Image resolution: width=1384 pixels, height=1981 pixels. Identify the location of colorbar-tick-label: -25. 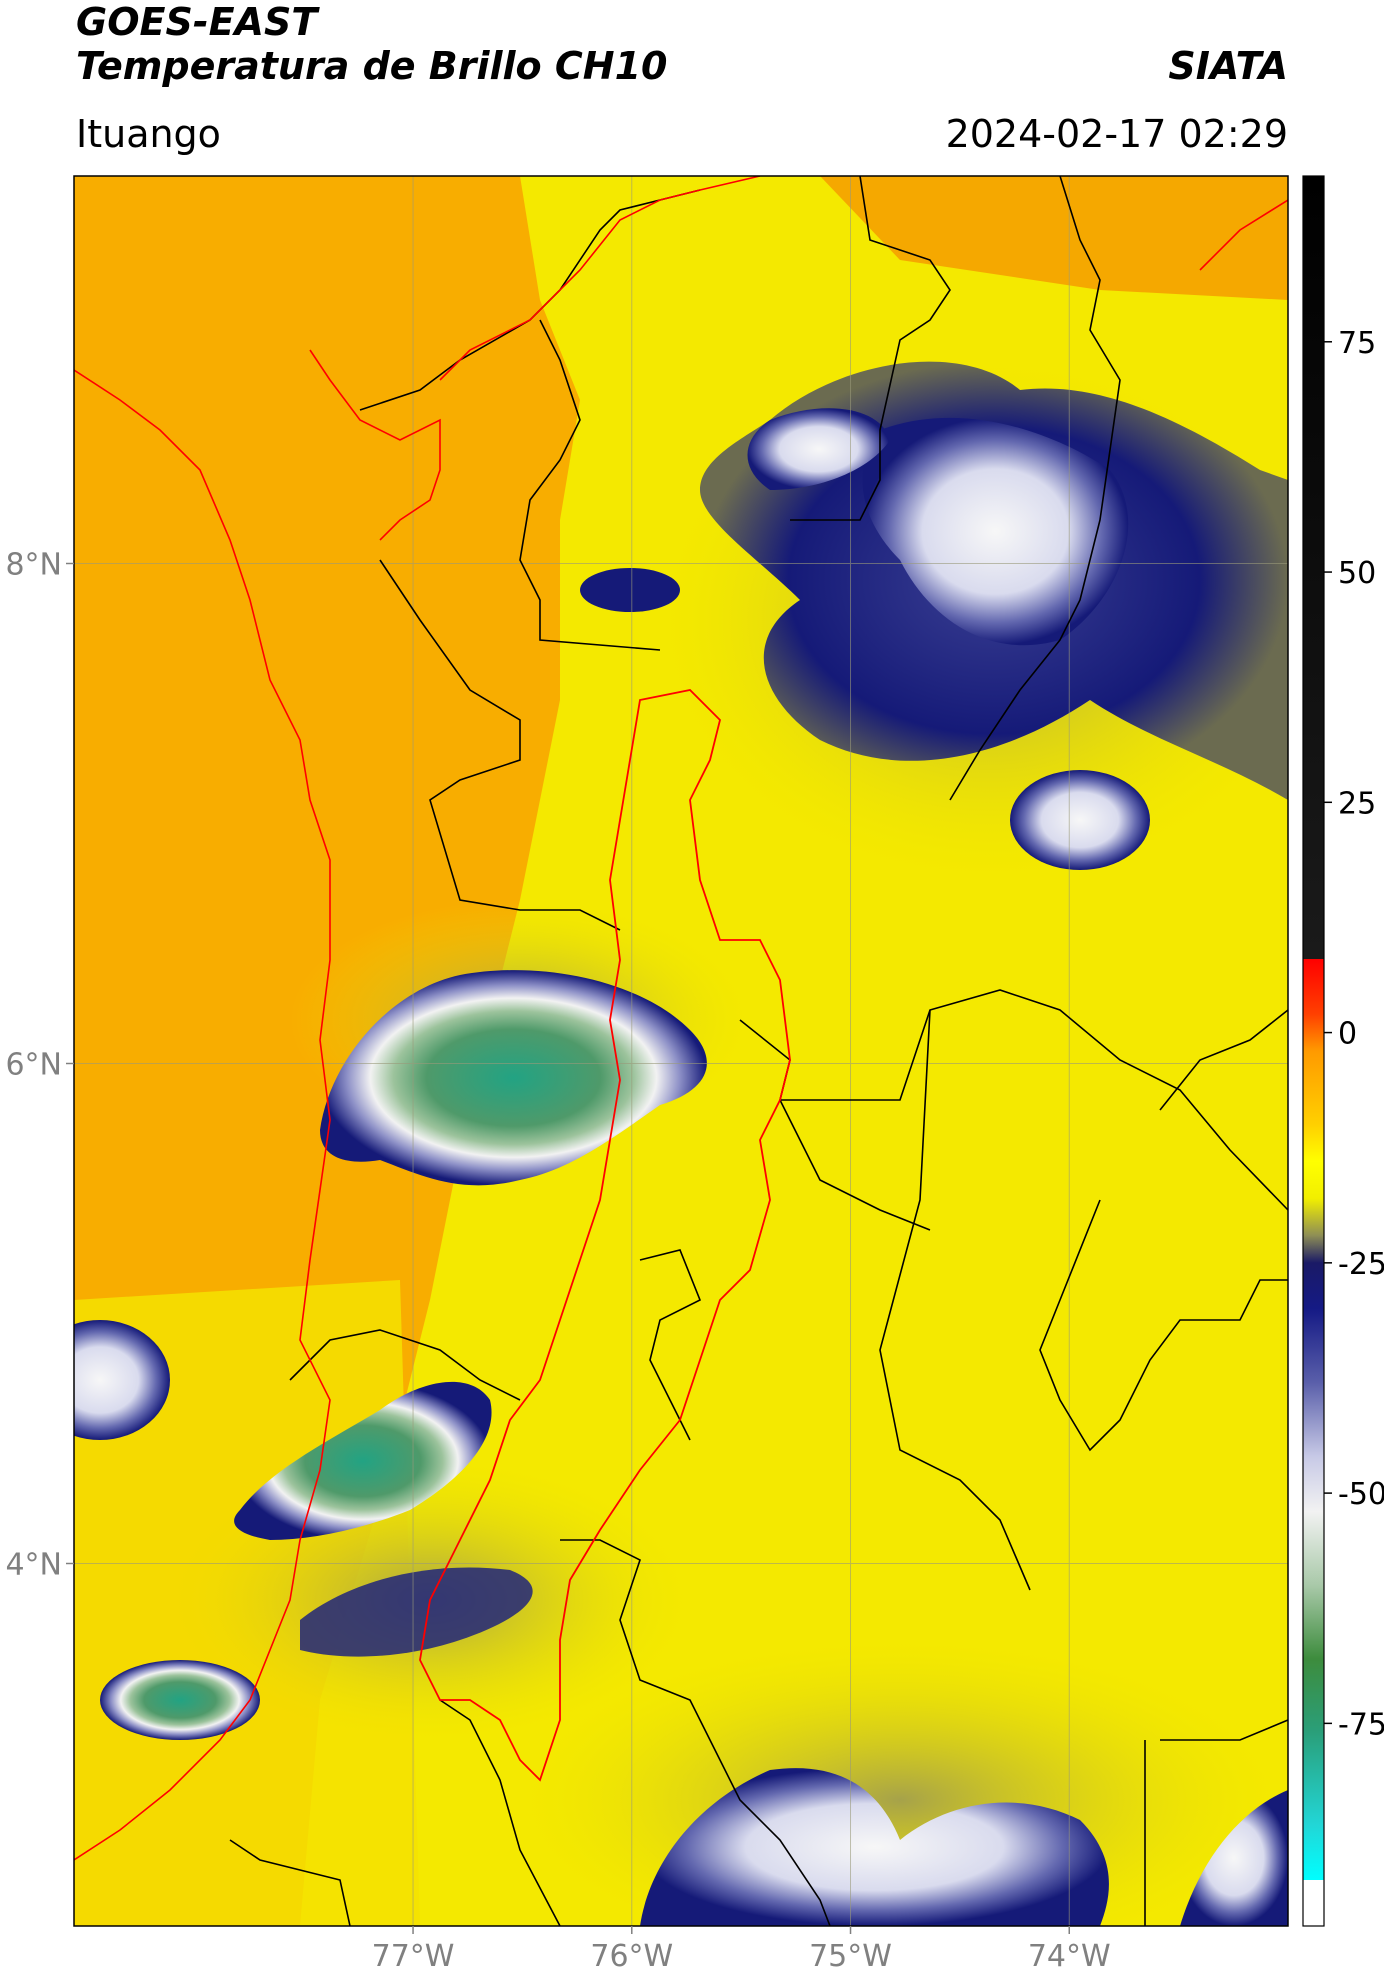
(1361, 1264).